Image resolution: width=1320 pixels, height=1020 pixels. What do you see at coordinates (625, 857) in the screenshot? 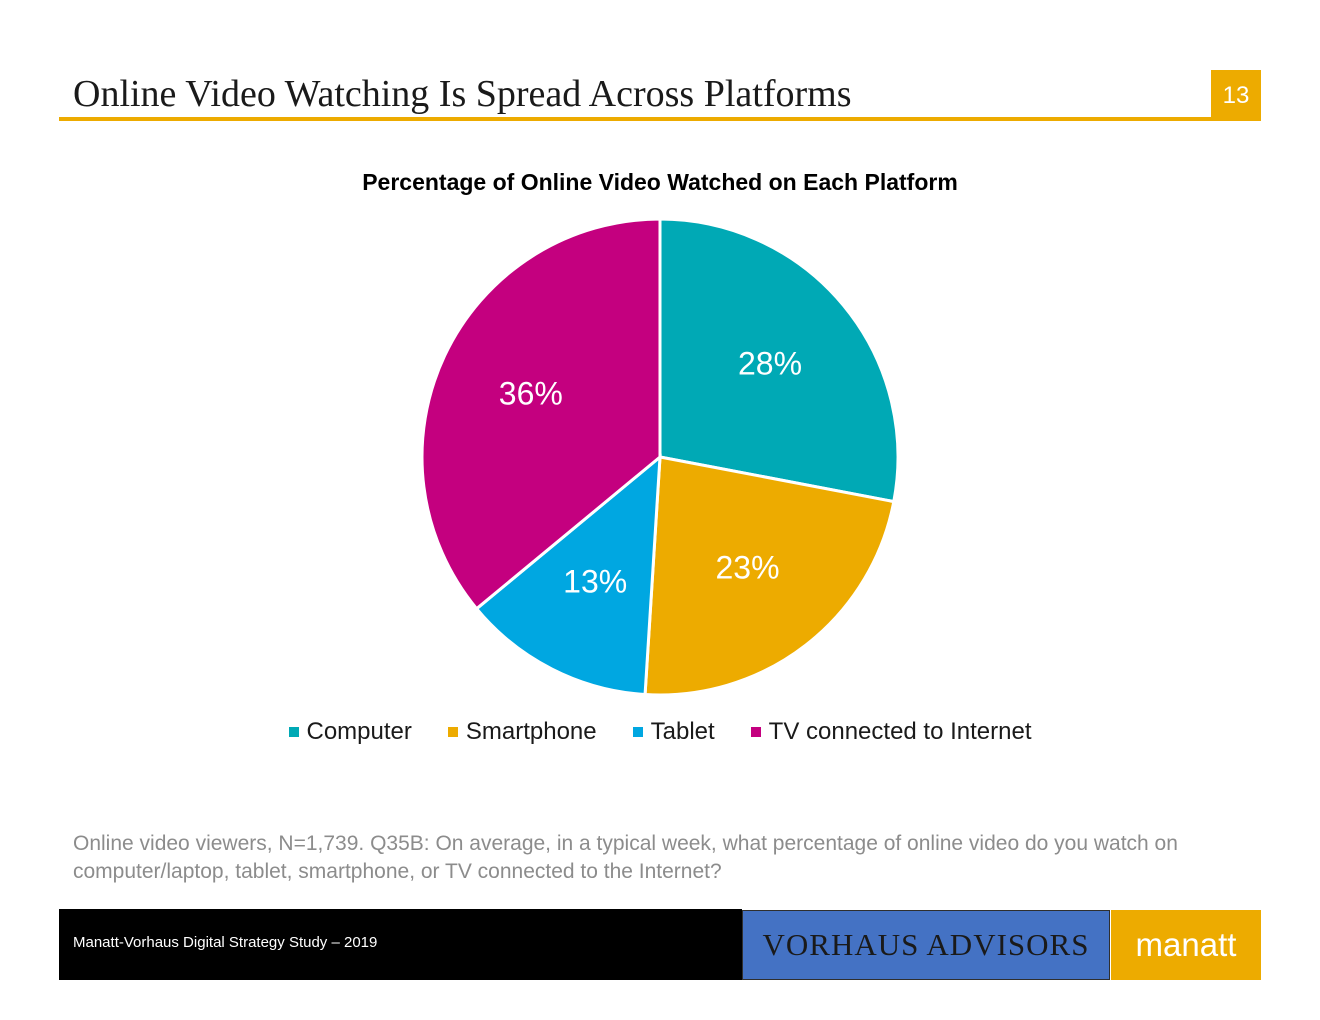
I see `footnote: Online video viewers, N=1,739. Q35B` at bounding box center [625, 857].